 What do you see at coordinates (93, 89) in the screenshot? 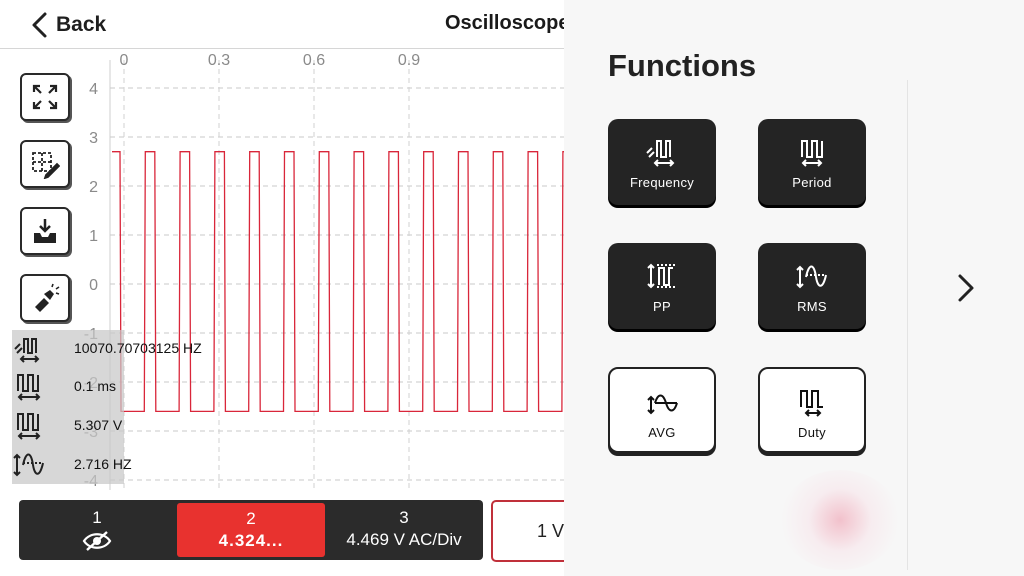
I see `y-tick-label: 4` at bounding box center [93, 89].